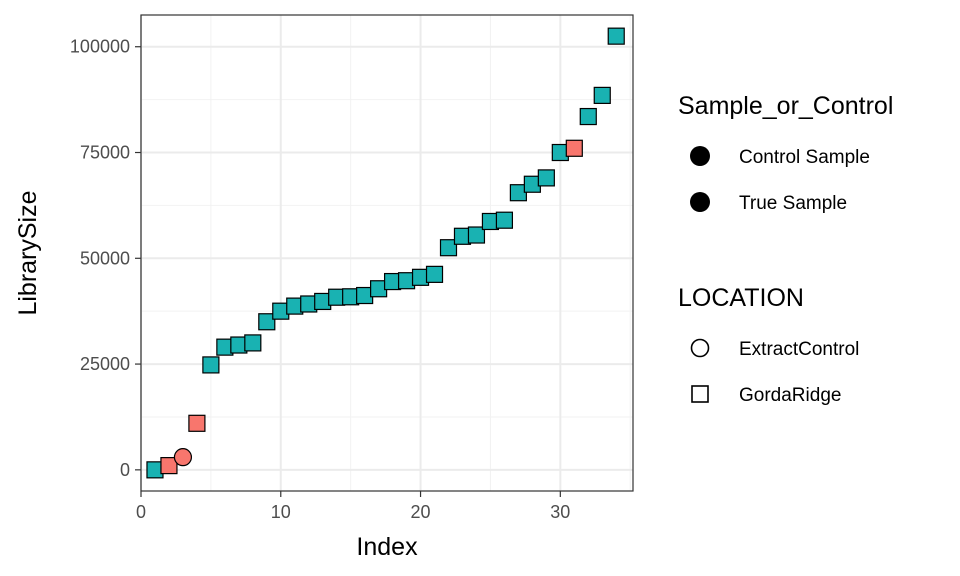 Image resolution: width=960 pixels, height=576 pixels. Describe the element at coordinates (700, 156) in the screenshot. I see `legend-key-control-sample` at that location.